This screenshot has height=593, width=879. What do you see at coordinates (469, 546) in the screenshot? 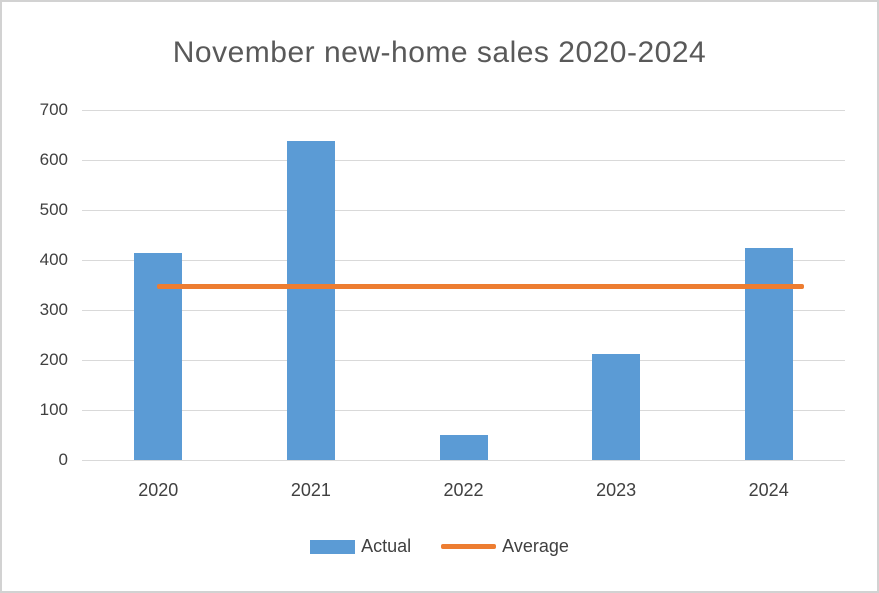
I see `legend-swatch-average` at bounding box center [469, 546].